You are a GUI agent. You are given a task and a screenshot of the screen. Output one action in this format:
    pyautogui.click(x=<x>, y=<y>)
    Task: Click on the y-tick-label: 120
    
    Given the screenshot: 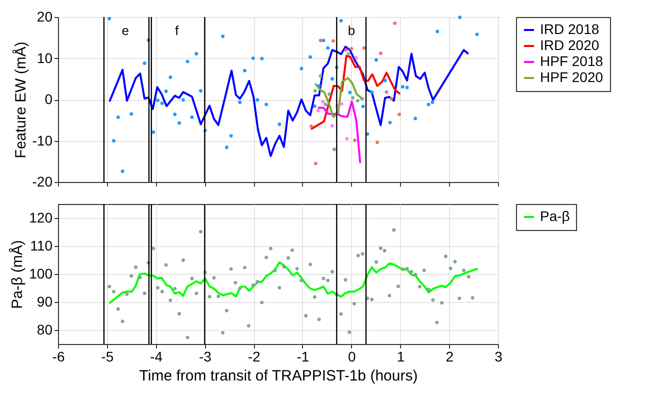 What is the action you would take?
    pyautogui.click(x=41, y=218)
    